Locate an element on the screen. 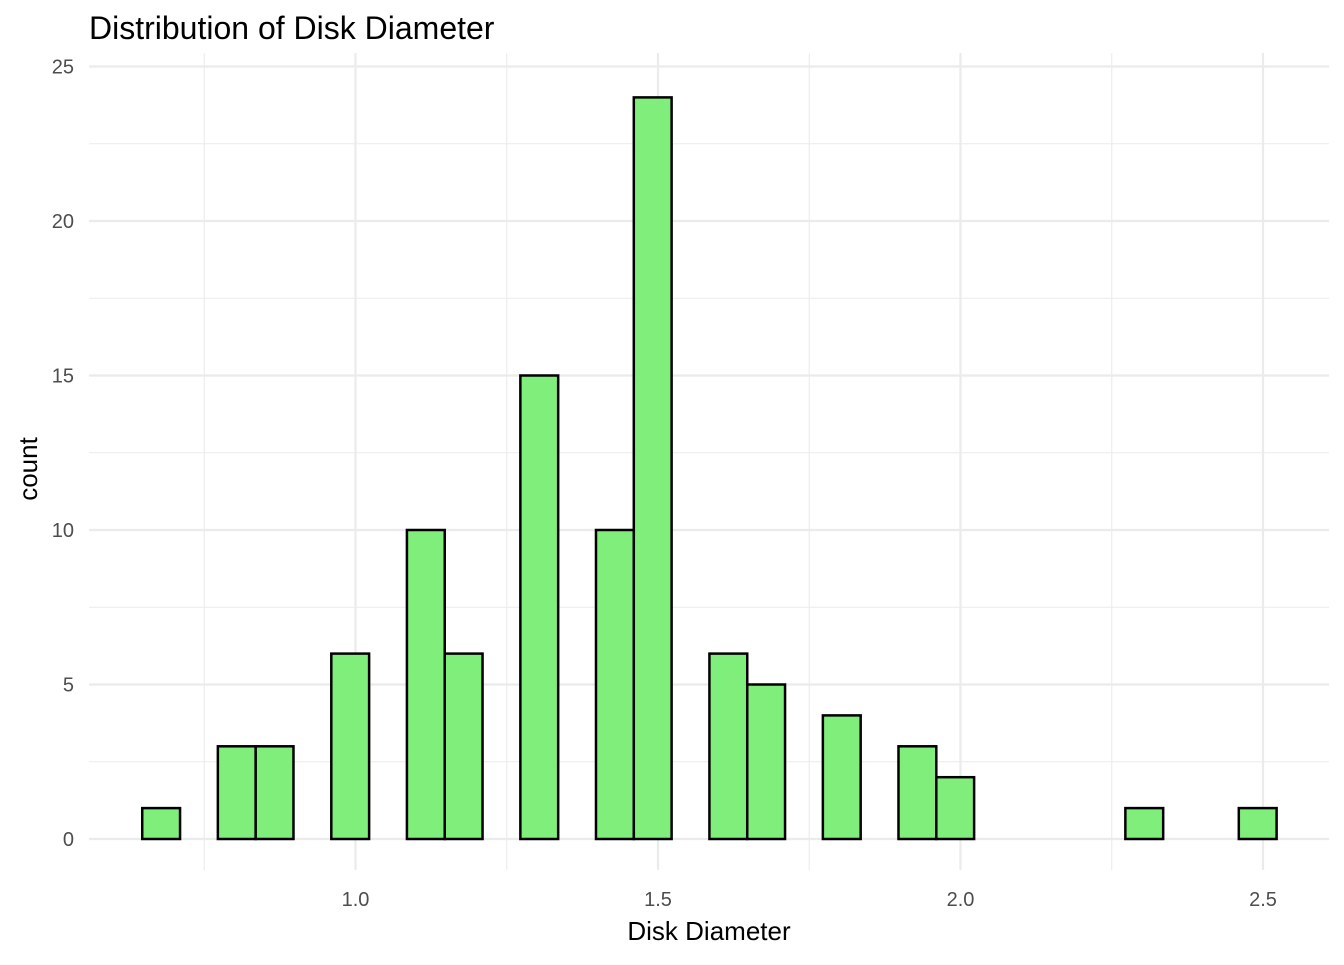 Image resolution: width=1344 pixels, height=965 pixels. y-tick-label: 20 is located at coordinates (63, 222).